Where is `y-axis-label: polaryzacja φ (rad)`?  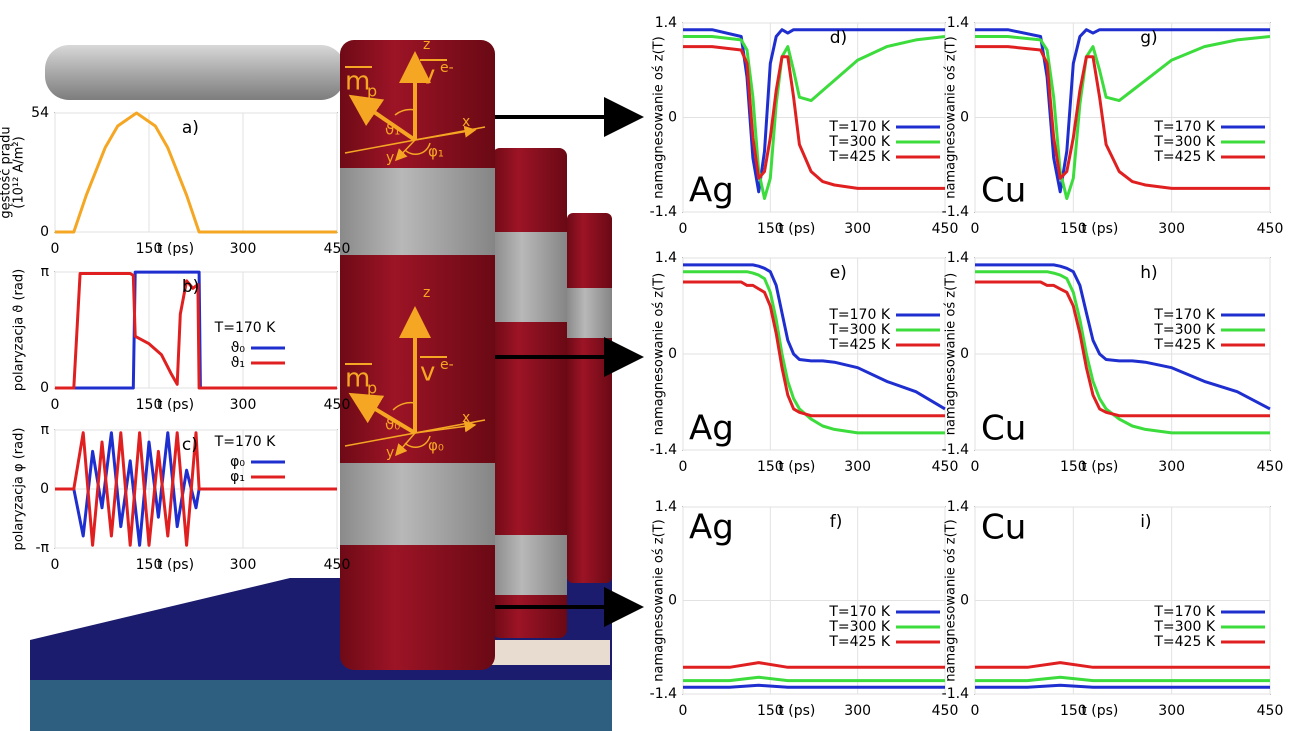
y-axis-label: polaryzacja φ (rad) is located at coordinates (19, 489).